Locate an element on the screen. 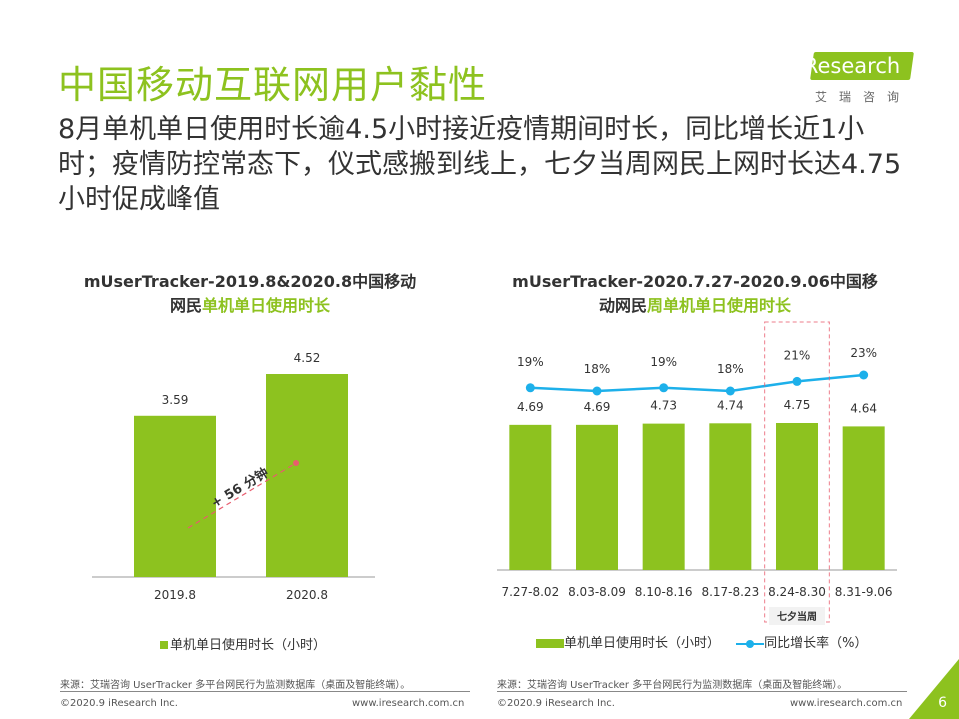  tick-label: 7.27-8.02 is located at coordinates (530, 592).